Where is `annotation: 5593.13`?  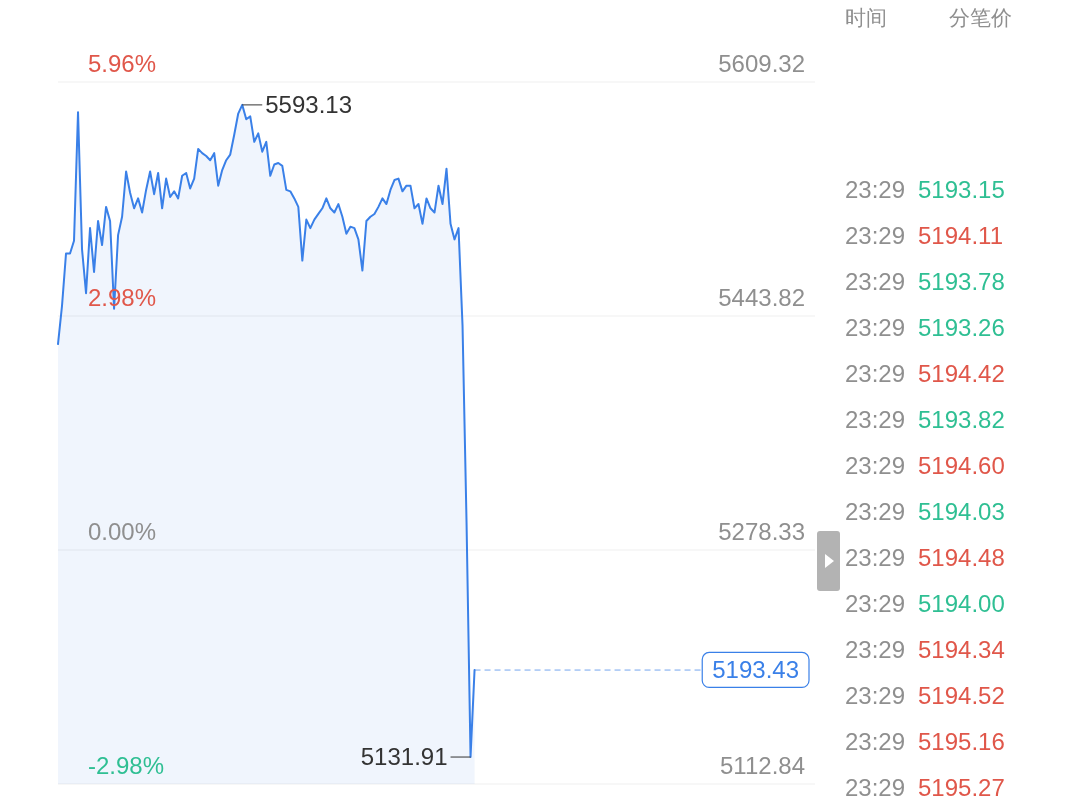
annotation: 5593.13 is located at coordinates (309, 105).